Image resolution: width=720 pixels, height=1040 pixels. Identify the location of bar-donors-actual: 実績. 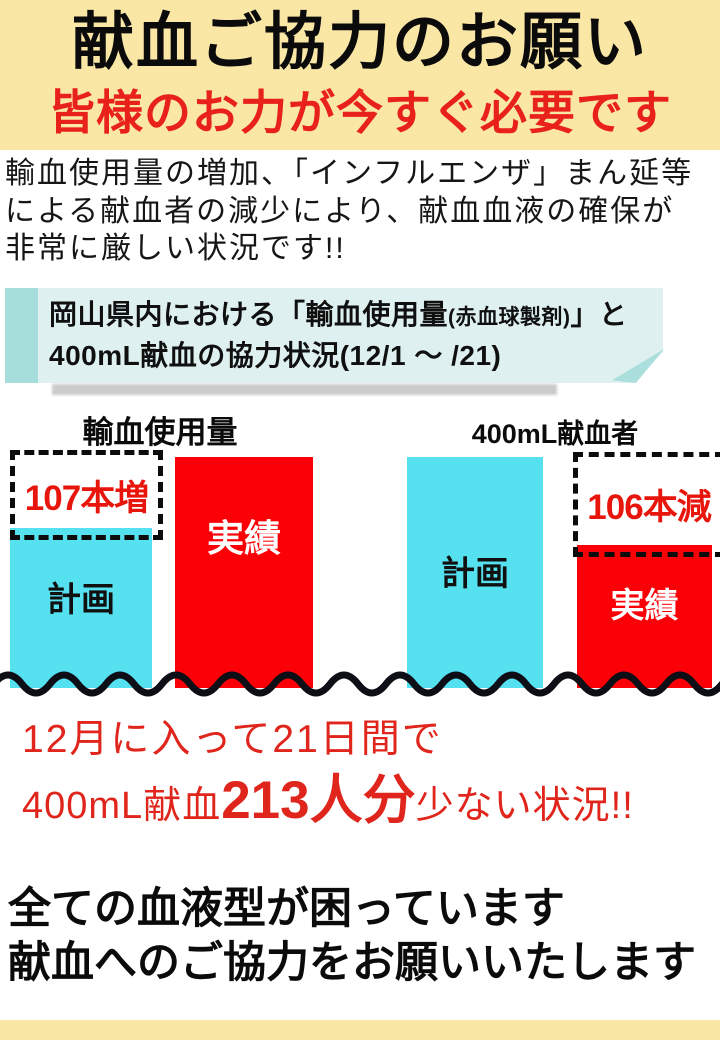
(644, 616).